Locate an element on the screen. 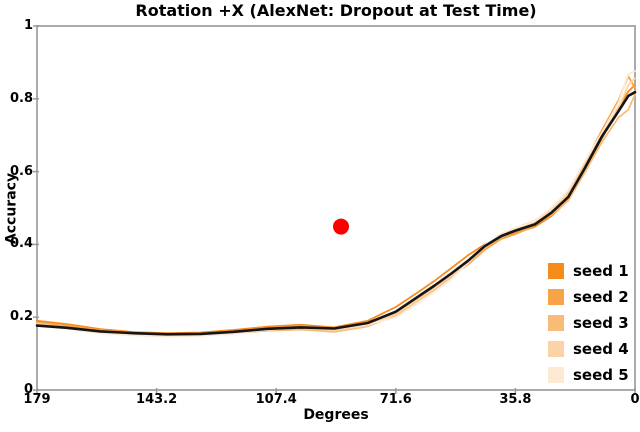 The image size is (640, 432). red-marker-dot is located at coordinates (341, 226).